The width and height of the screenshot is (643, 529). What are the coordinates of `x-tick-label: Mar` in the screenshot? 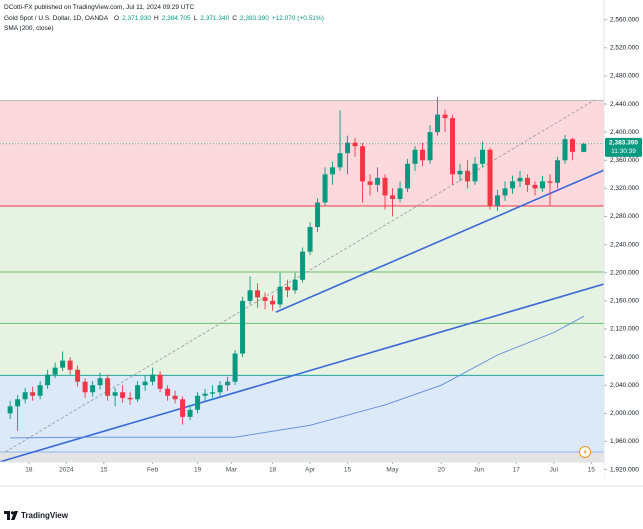 It's located at (232, 470).